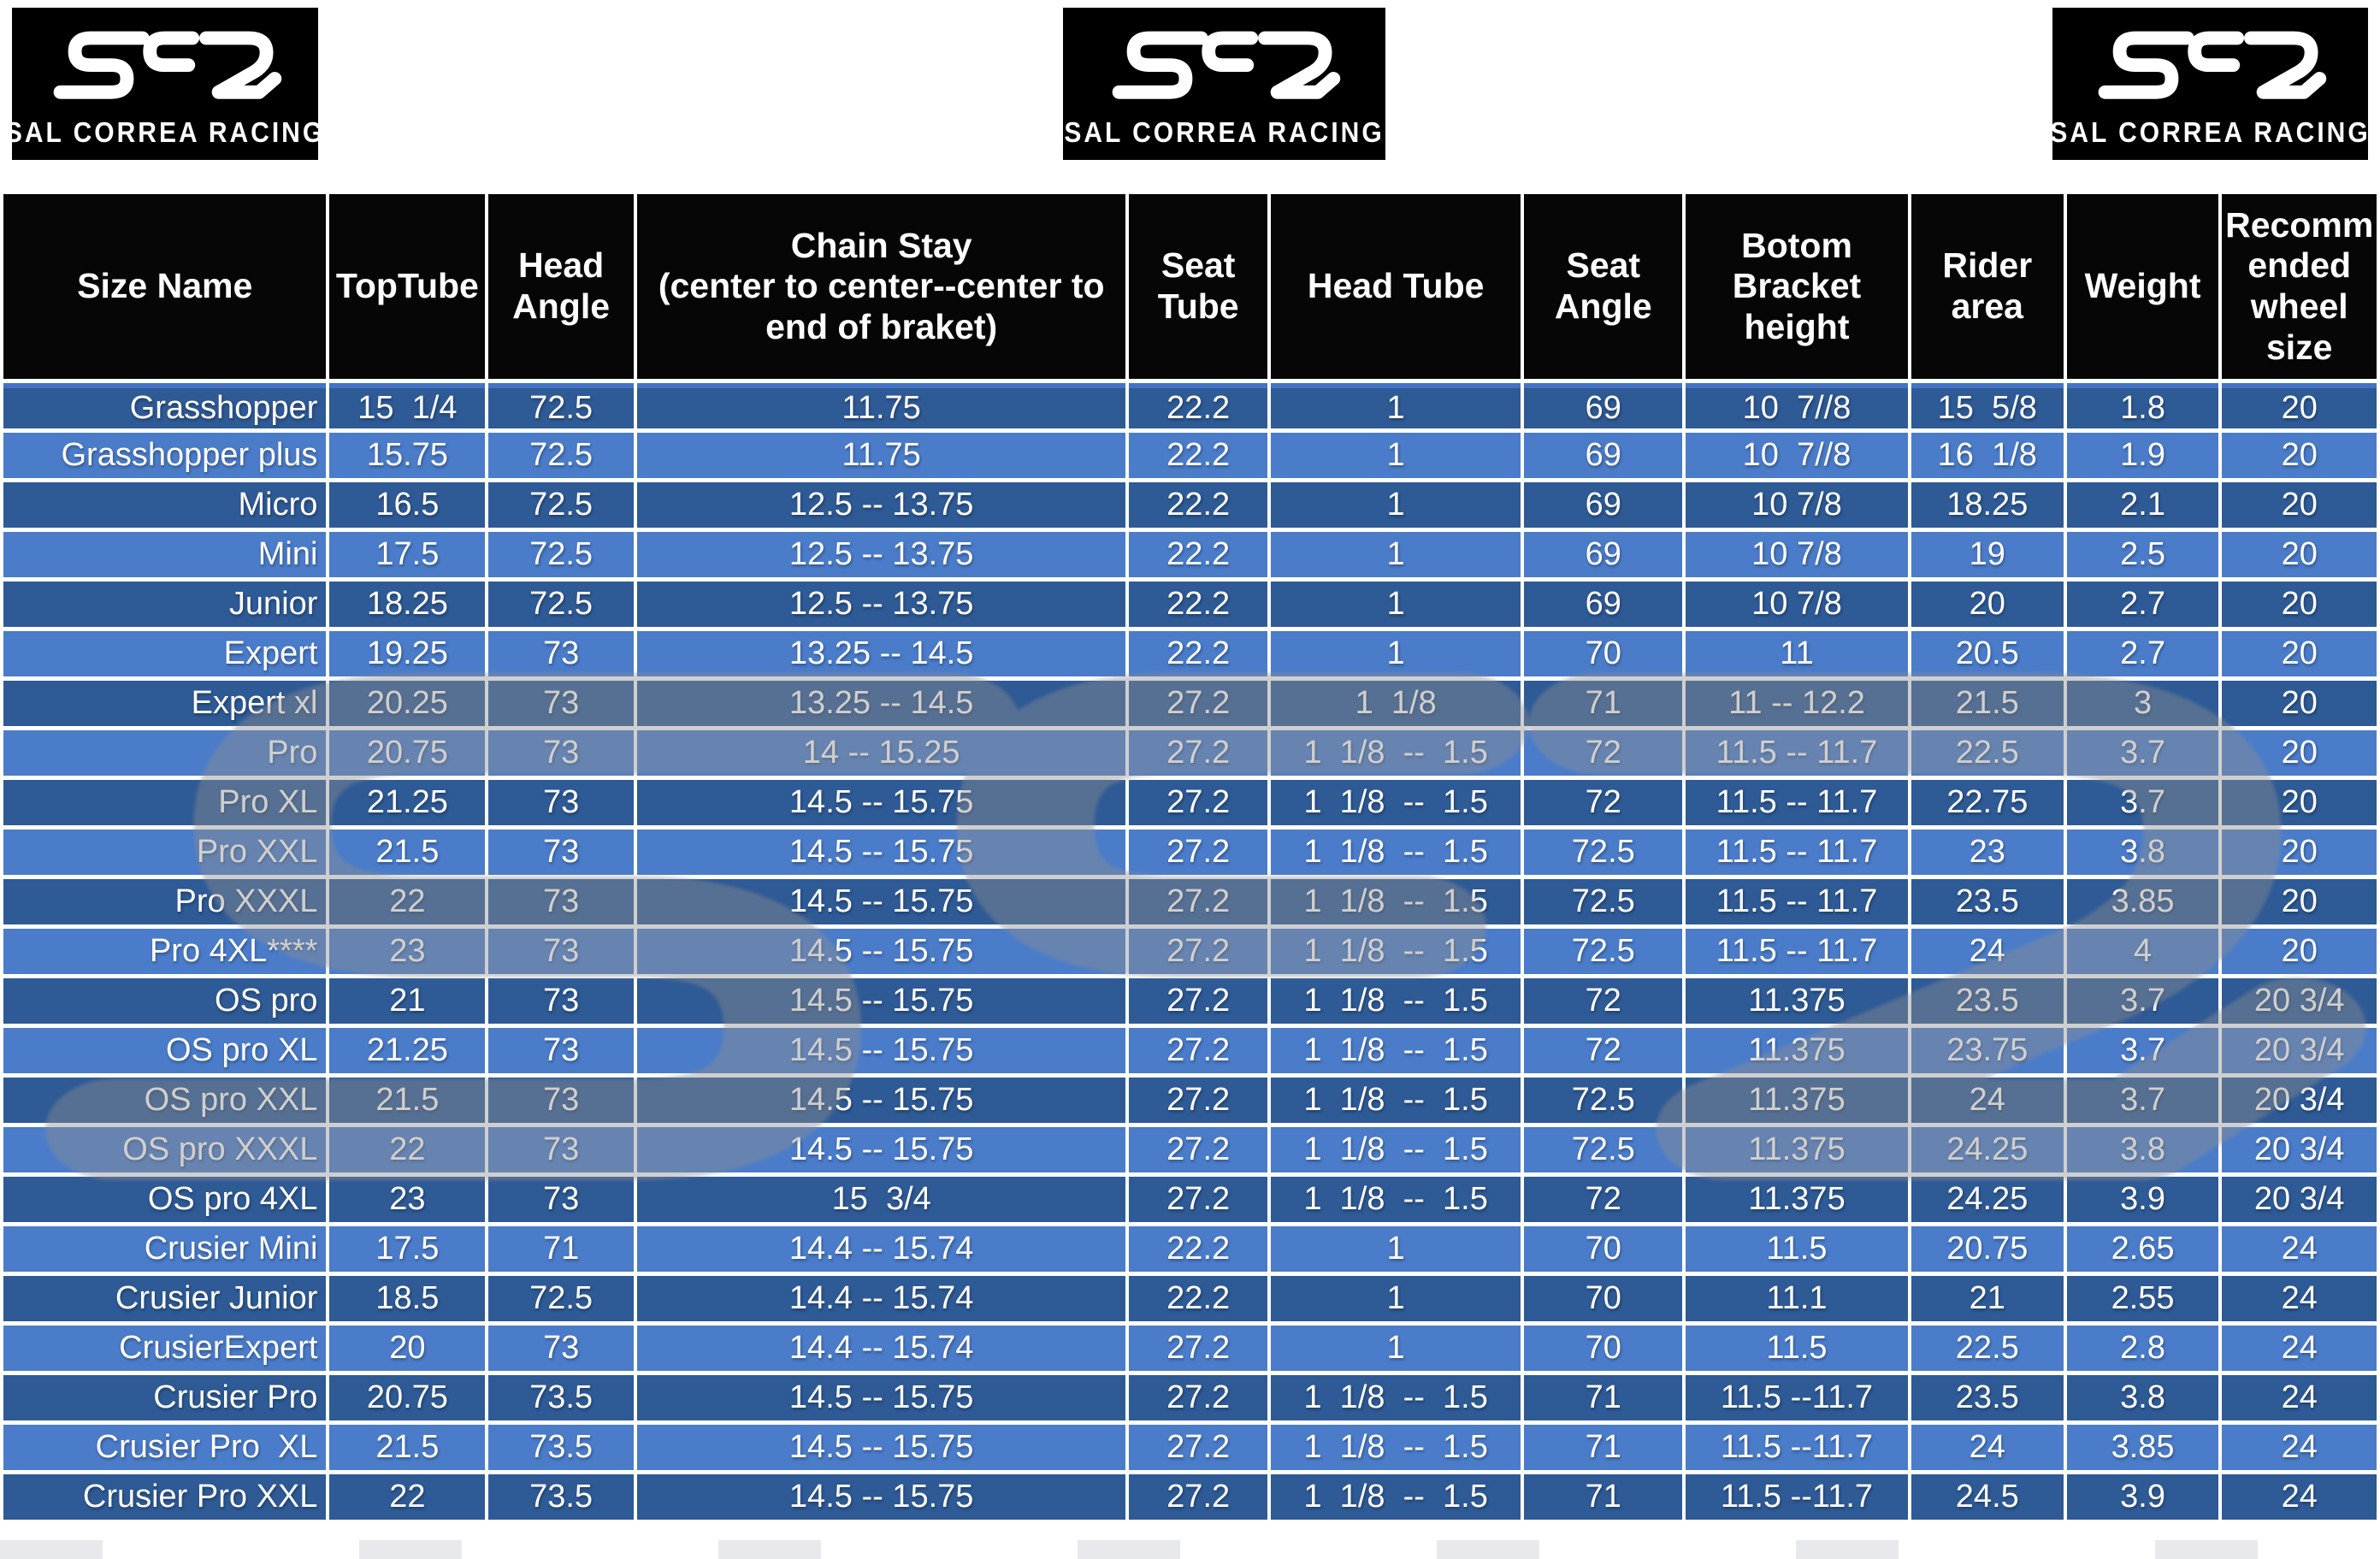 Image resolution: width=2380 pixels, height=1559 pixels. Describe the element at coordinates (1987, 286) in the screenshot. I see `column-header: Rider area` at that location.